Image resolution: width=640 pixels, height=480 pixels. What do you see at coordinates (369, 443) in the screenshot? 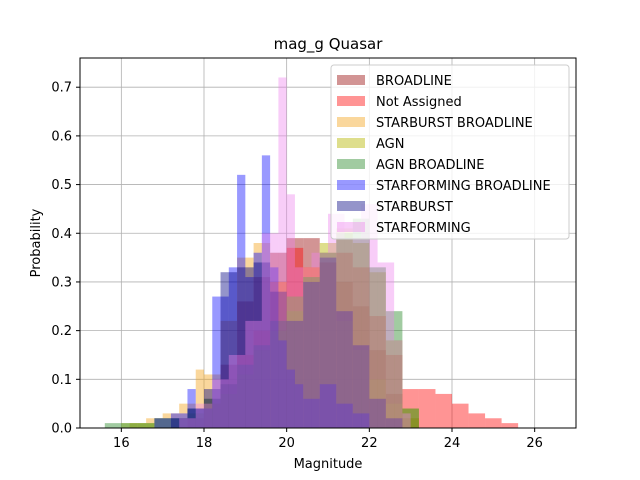
I see `x-tick-label: 22` at bounding box center [369, 443].